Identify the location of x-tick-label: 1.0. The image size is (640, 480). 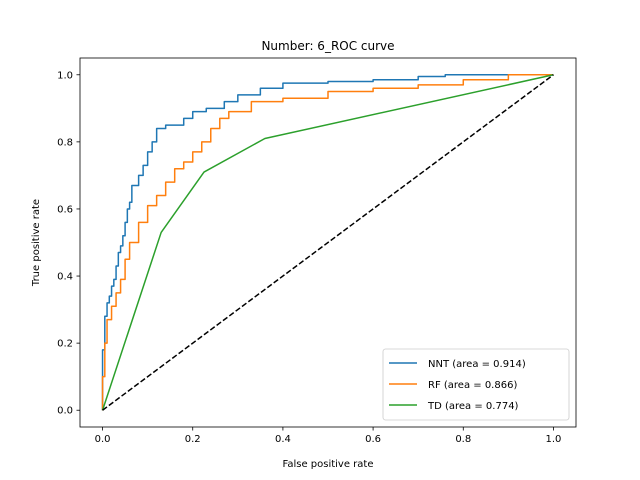
(554, 439).